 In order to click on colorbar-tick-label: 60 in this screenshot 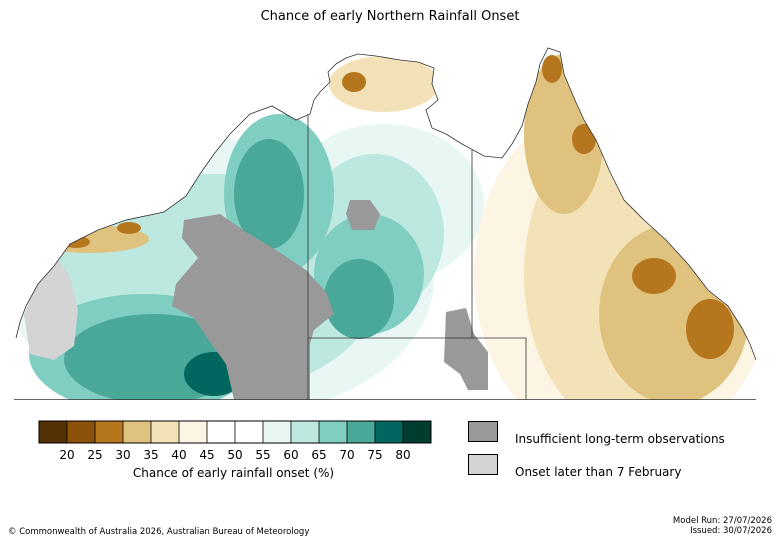, I will do `click(290, 455)`.